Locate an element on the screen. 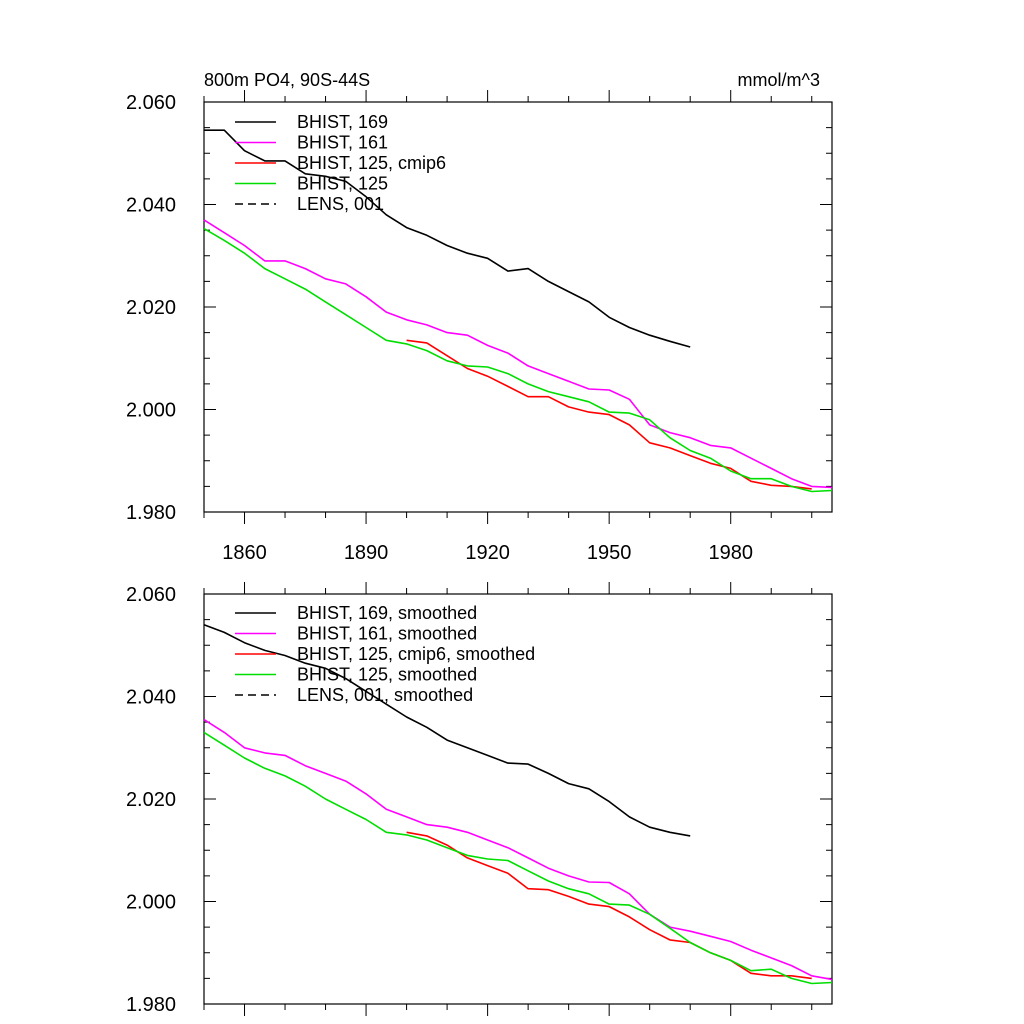  legend-label: BHIST, 161, smoothed is located at coordinates (387, 634).